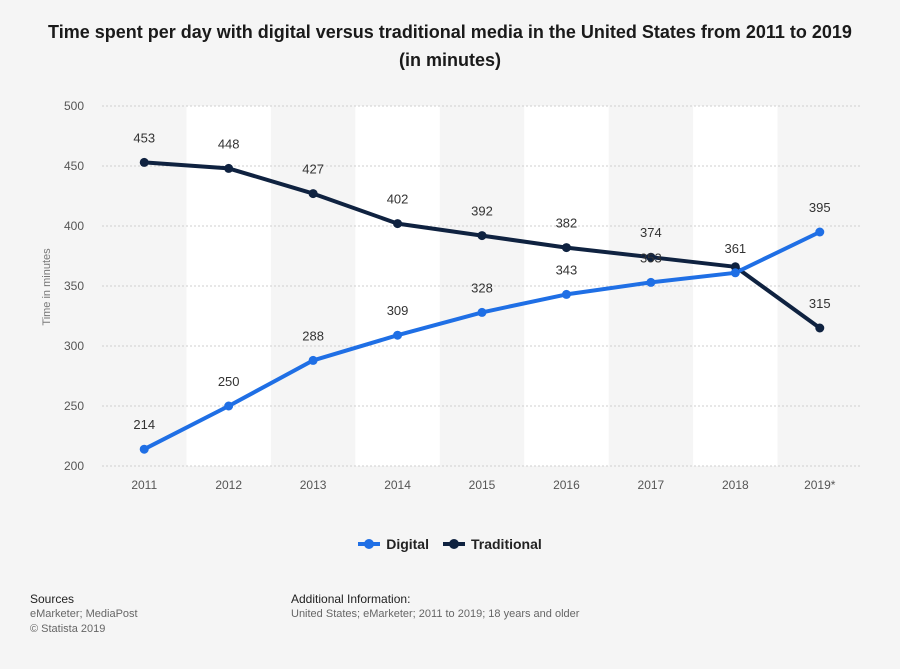 The width and height of the screenshot is (900, 669). What do you see at coordinates (313, 169) in the screenshot?
I see `data-label-traditional: 427` at bounding box center [313, 169].